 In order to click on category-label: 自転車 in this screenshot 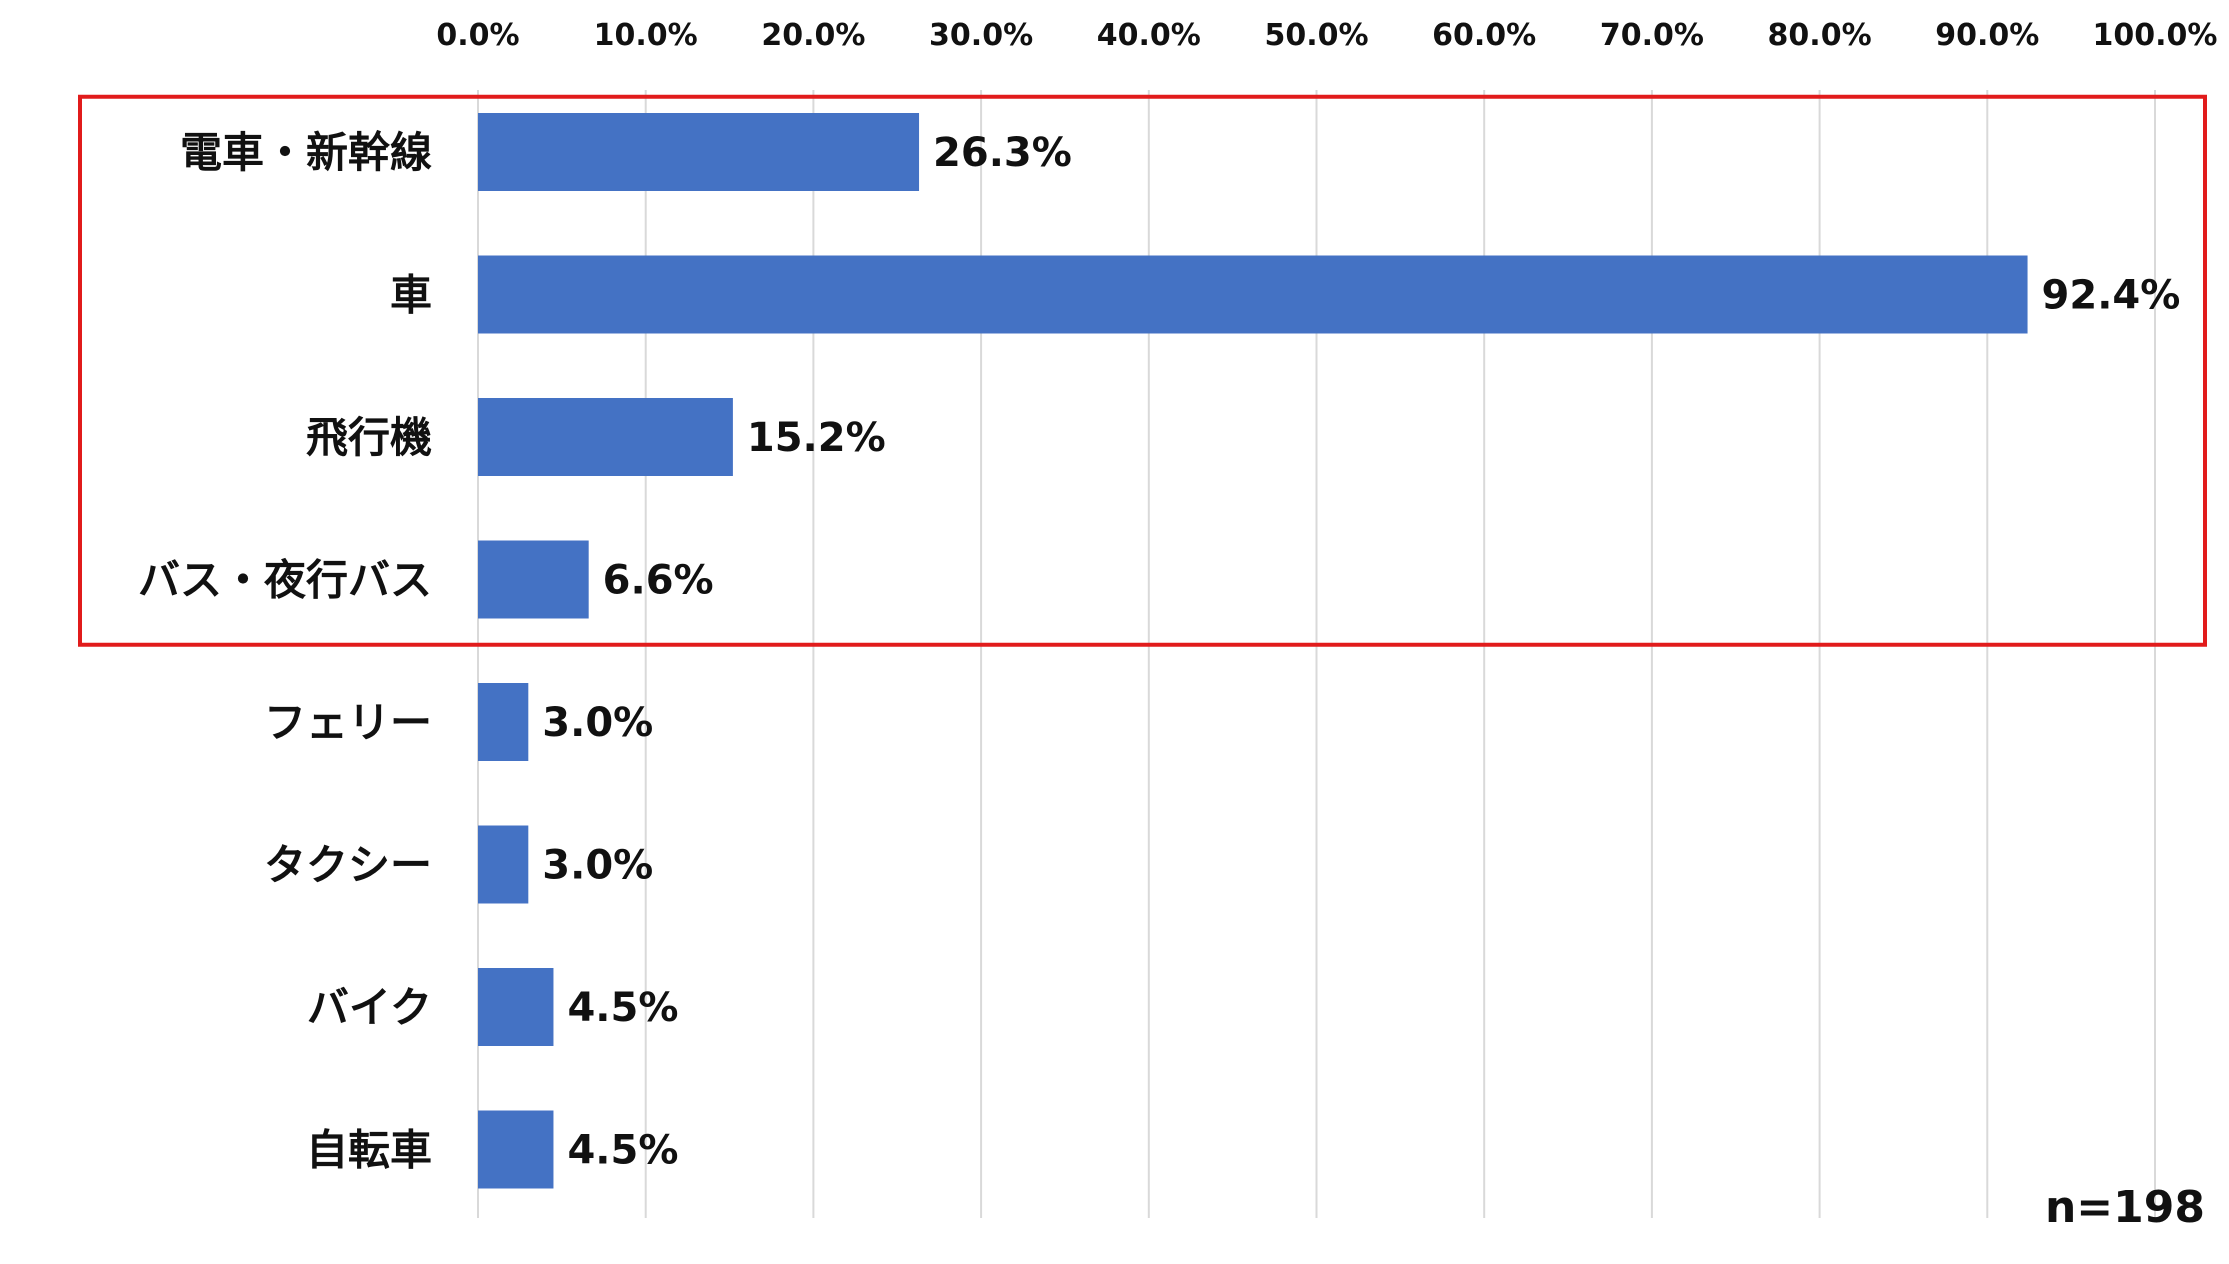, I will do `click(369, 1150)`.